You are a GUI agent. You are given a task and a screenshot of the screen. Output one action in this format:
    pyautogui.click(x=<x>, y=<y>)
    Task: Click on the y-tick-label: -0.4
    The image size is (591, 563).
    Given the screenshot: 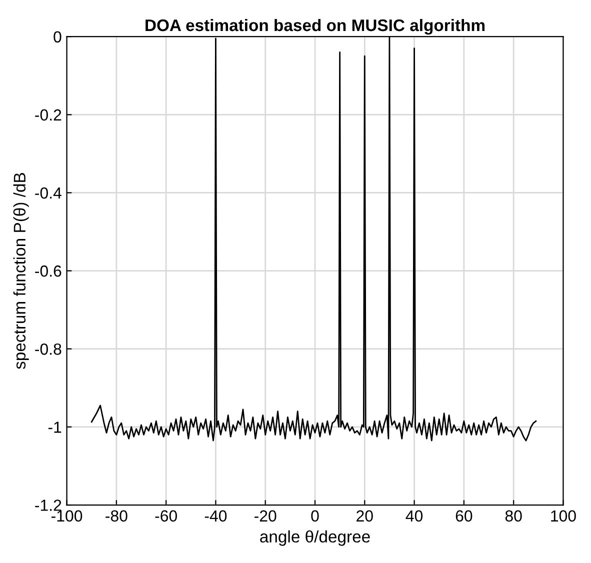 What is the action you would take?
    pyautogui.click(x=48, y=193)
    